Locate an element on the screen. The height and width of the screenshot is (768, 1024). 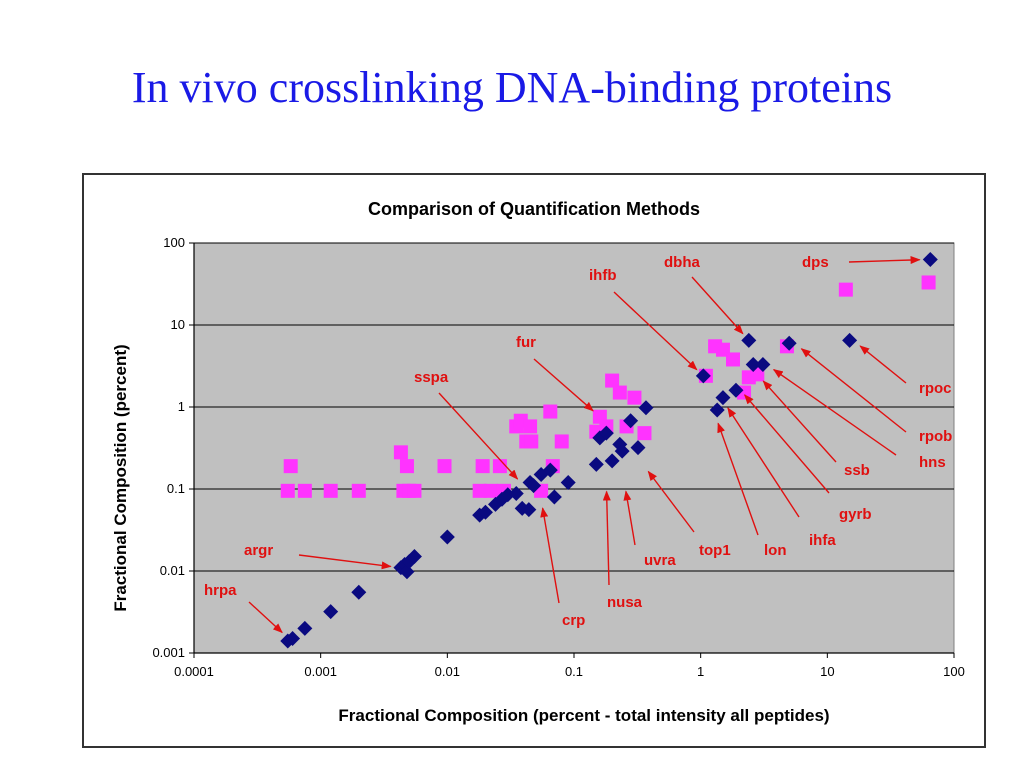
x-tick-label: 0.001 is located at coordinates (320, 671).